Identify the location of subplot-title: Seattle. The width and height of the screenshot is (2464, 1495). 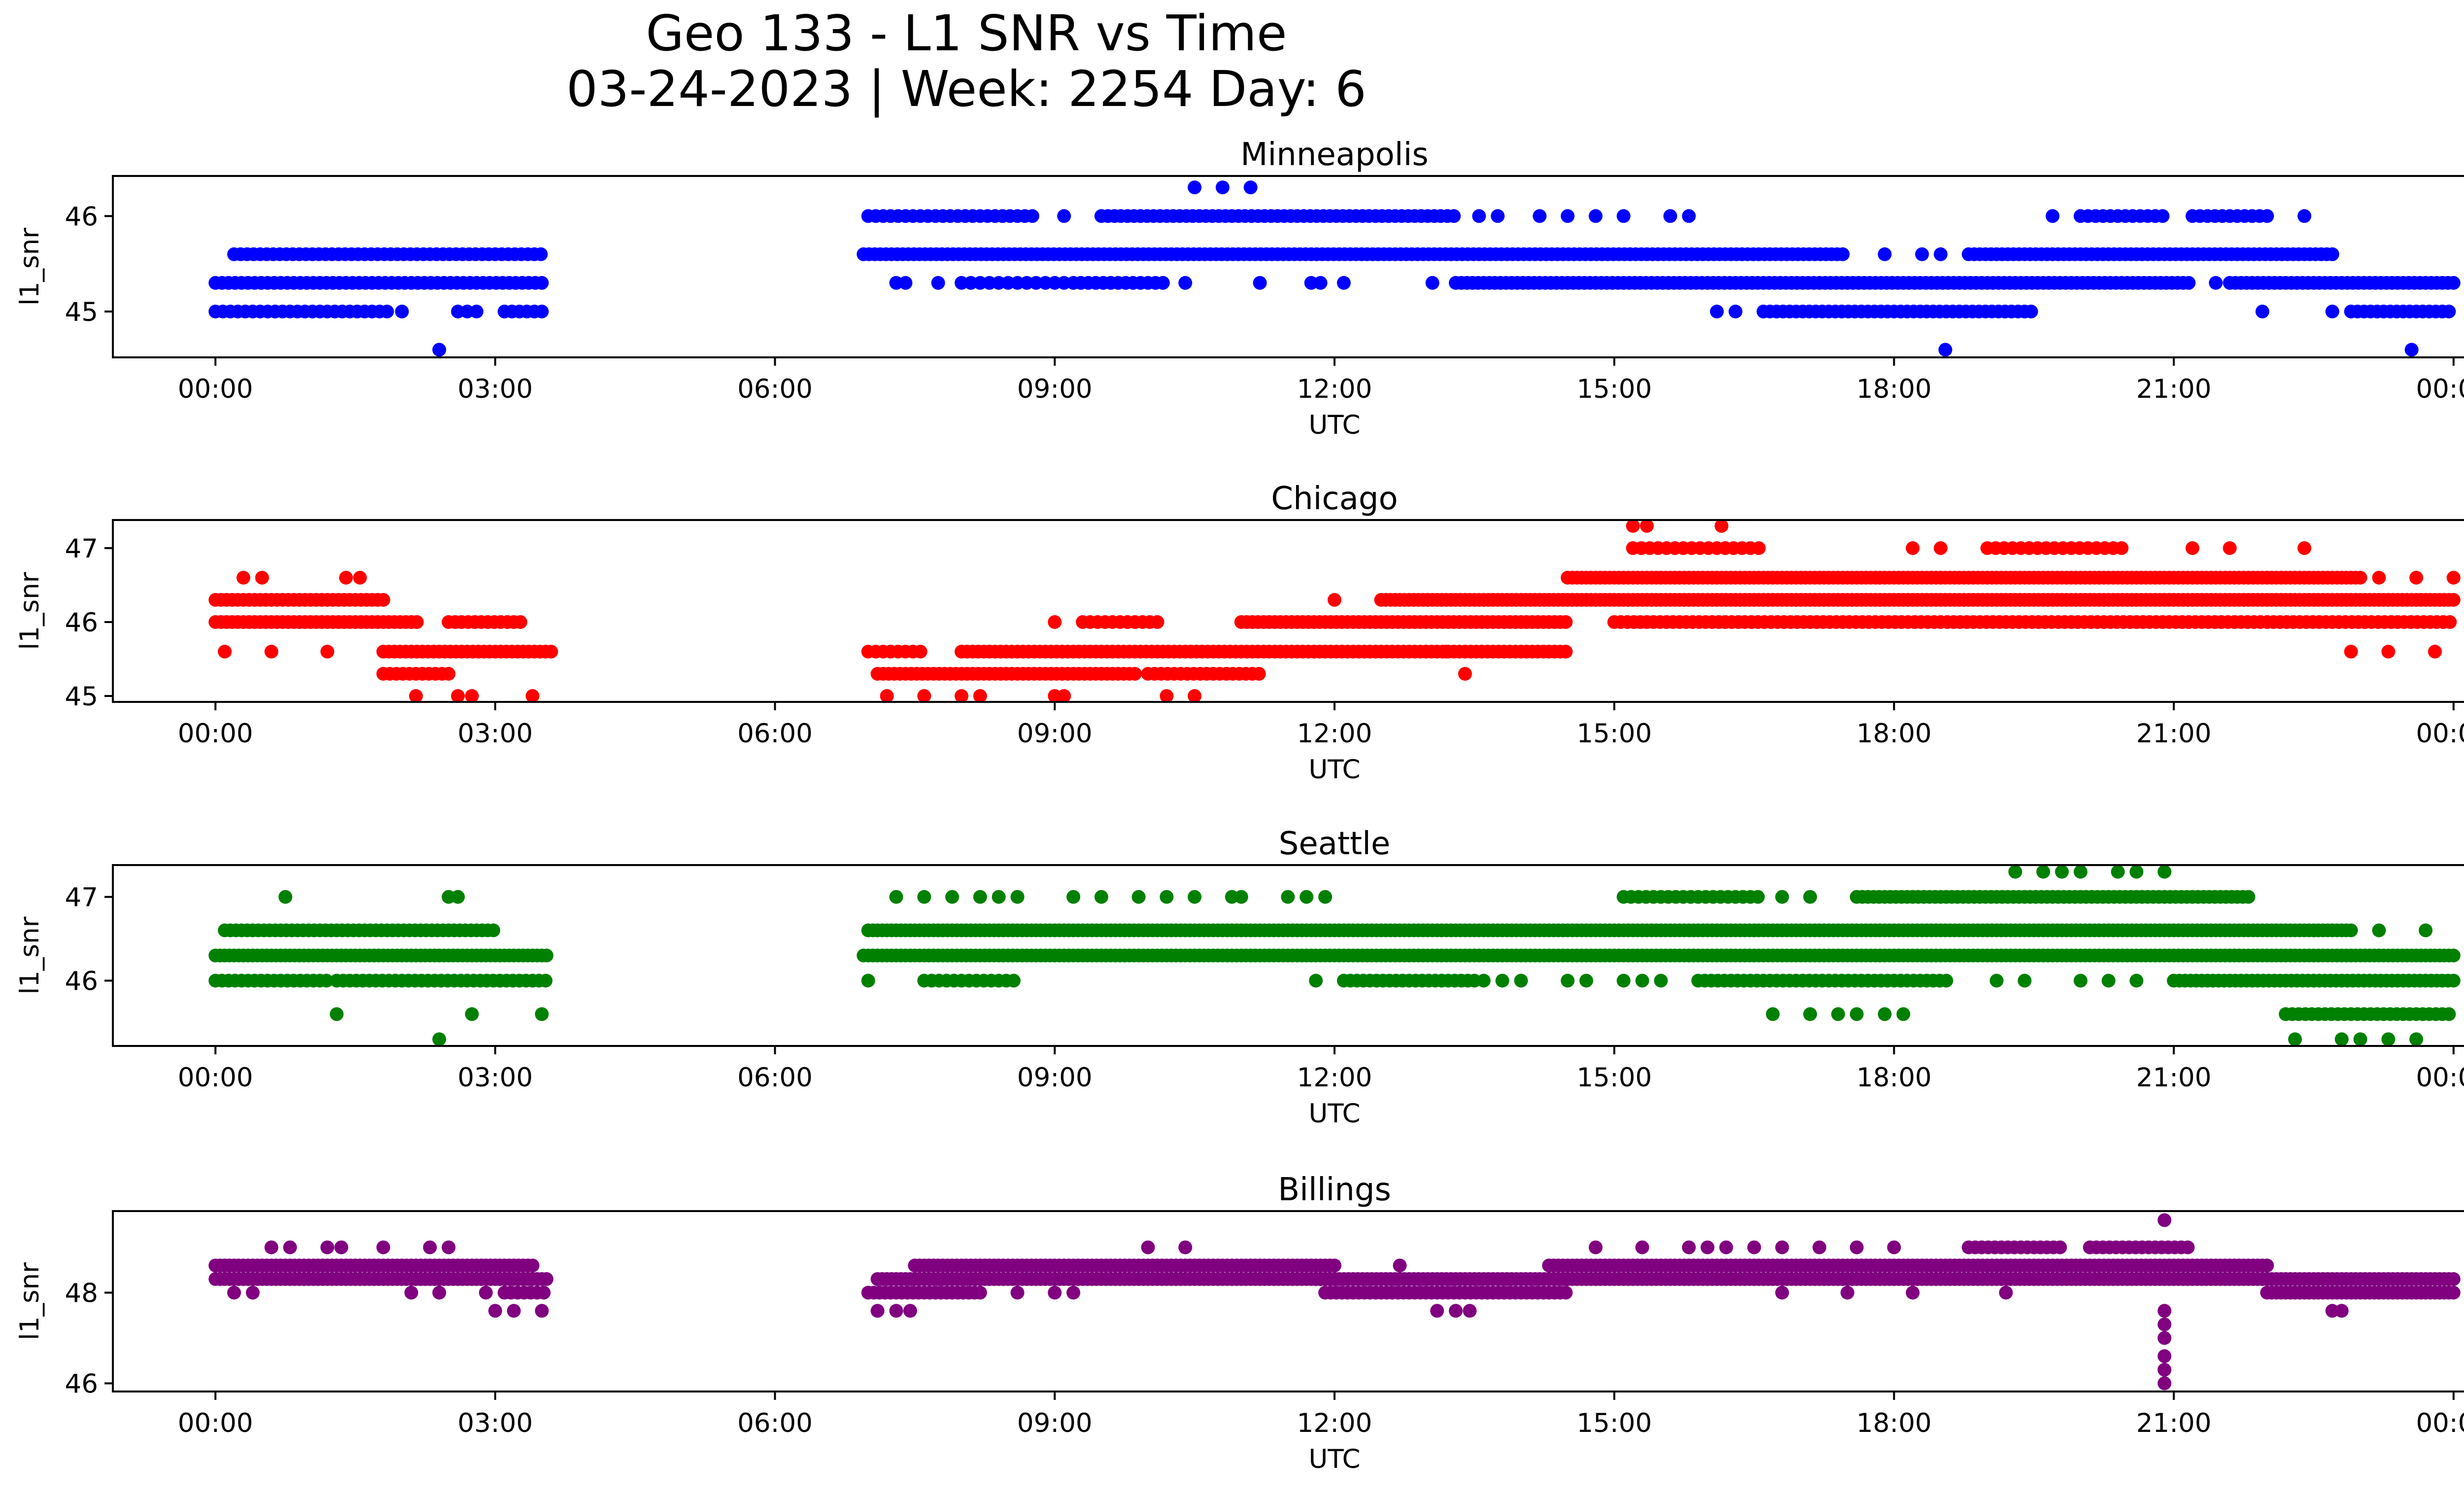
(1335, 844).